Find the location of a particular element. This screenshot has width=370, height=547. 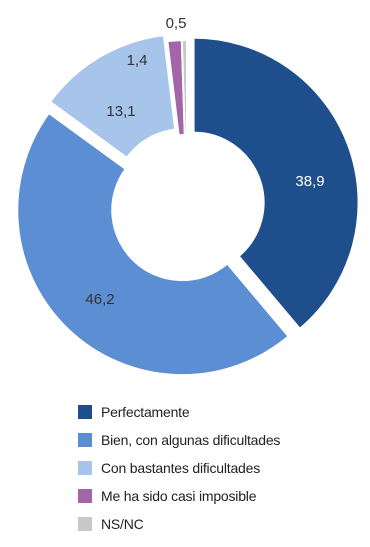

legend-label: Perfectamente is located at coordinates (145, 412).